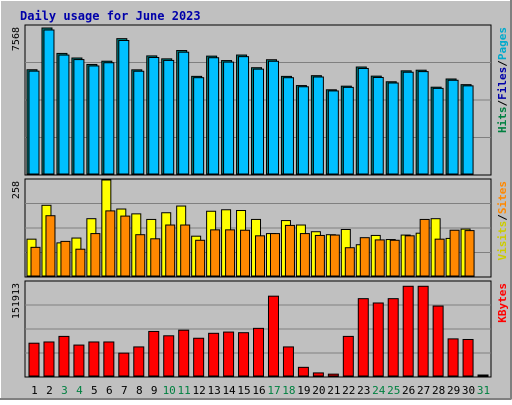 Image resolution: width=512 pixels, height=405 pixels. I want to click on x-tick-label: 24, so click(379, 390).